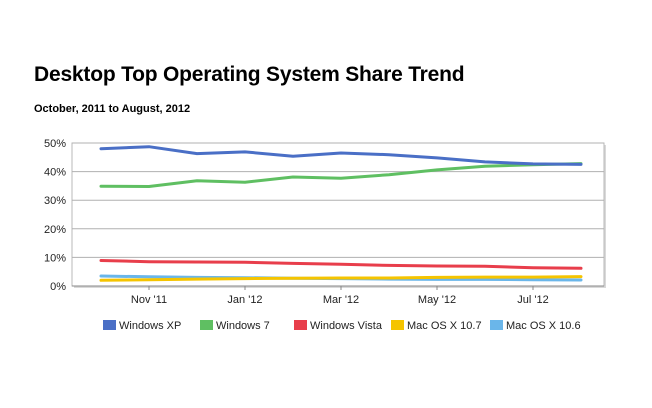 The image size is (652, 408). What do you see at coordinates (150, 326) in the screenshot?
I see `legend-label: Windows XP` at bounding box center [150, 326].